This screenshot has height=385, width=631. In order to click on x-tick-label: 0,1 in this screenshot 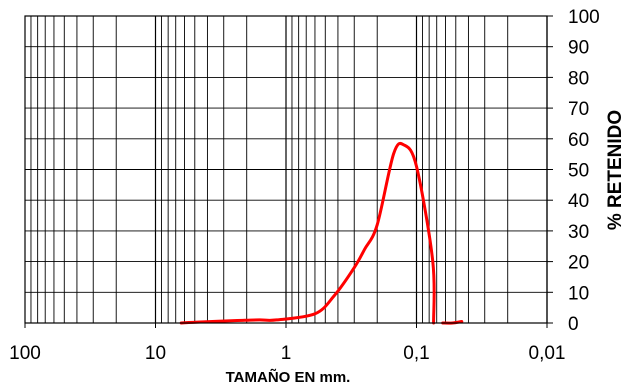, I will do `click(416, 353)`.